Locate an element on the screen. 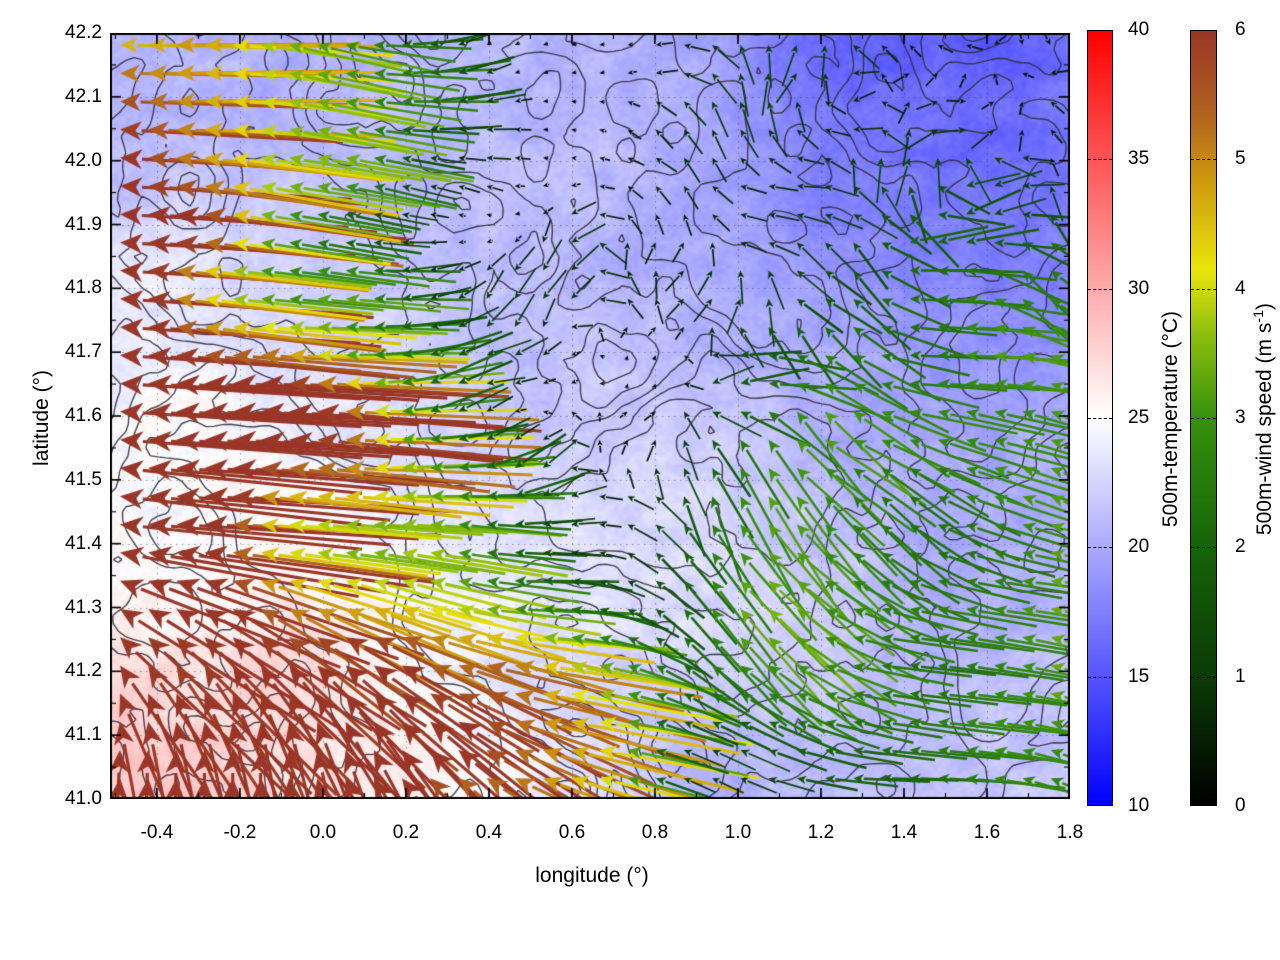 This screenshot has height=960, width=1280. colorbar-tick-label: 5 is located at coordinates (1240, 159).